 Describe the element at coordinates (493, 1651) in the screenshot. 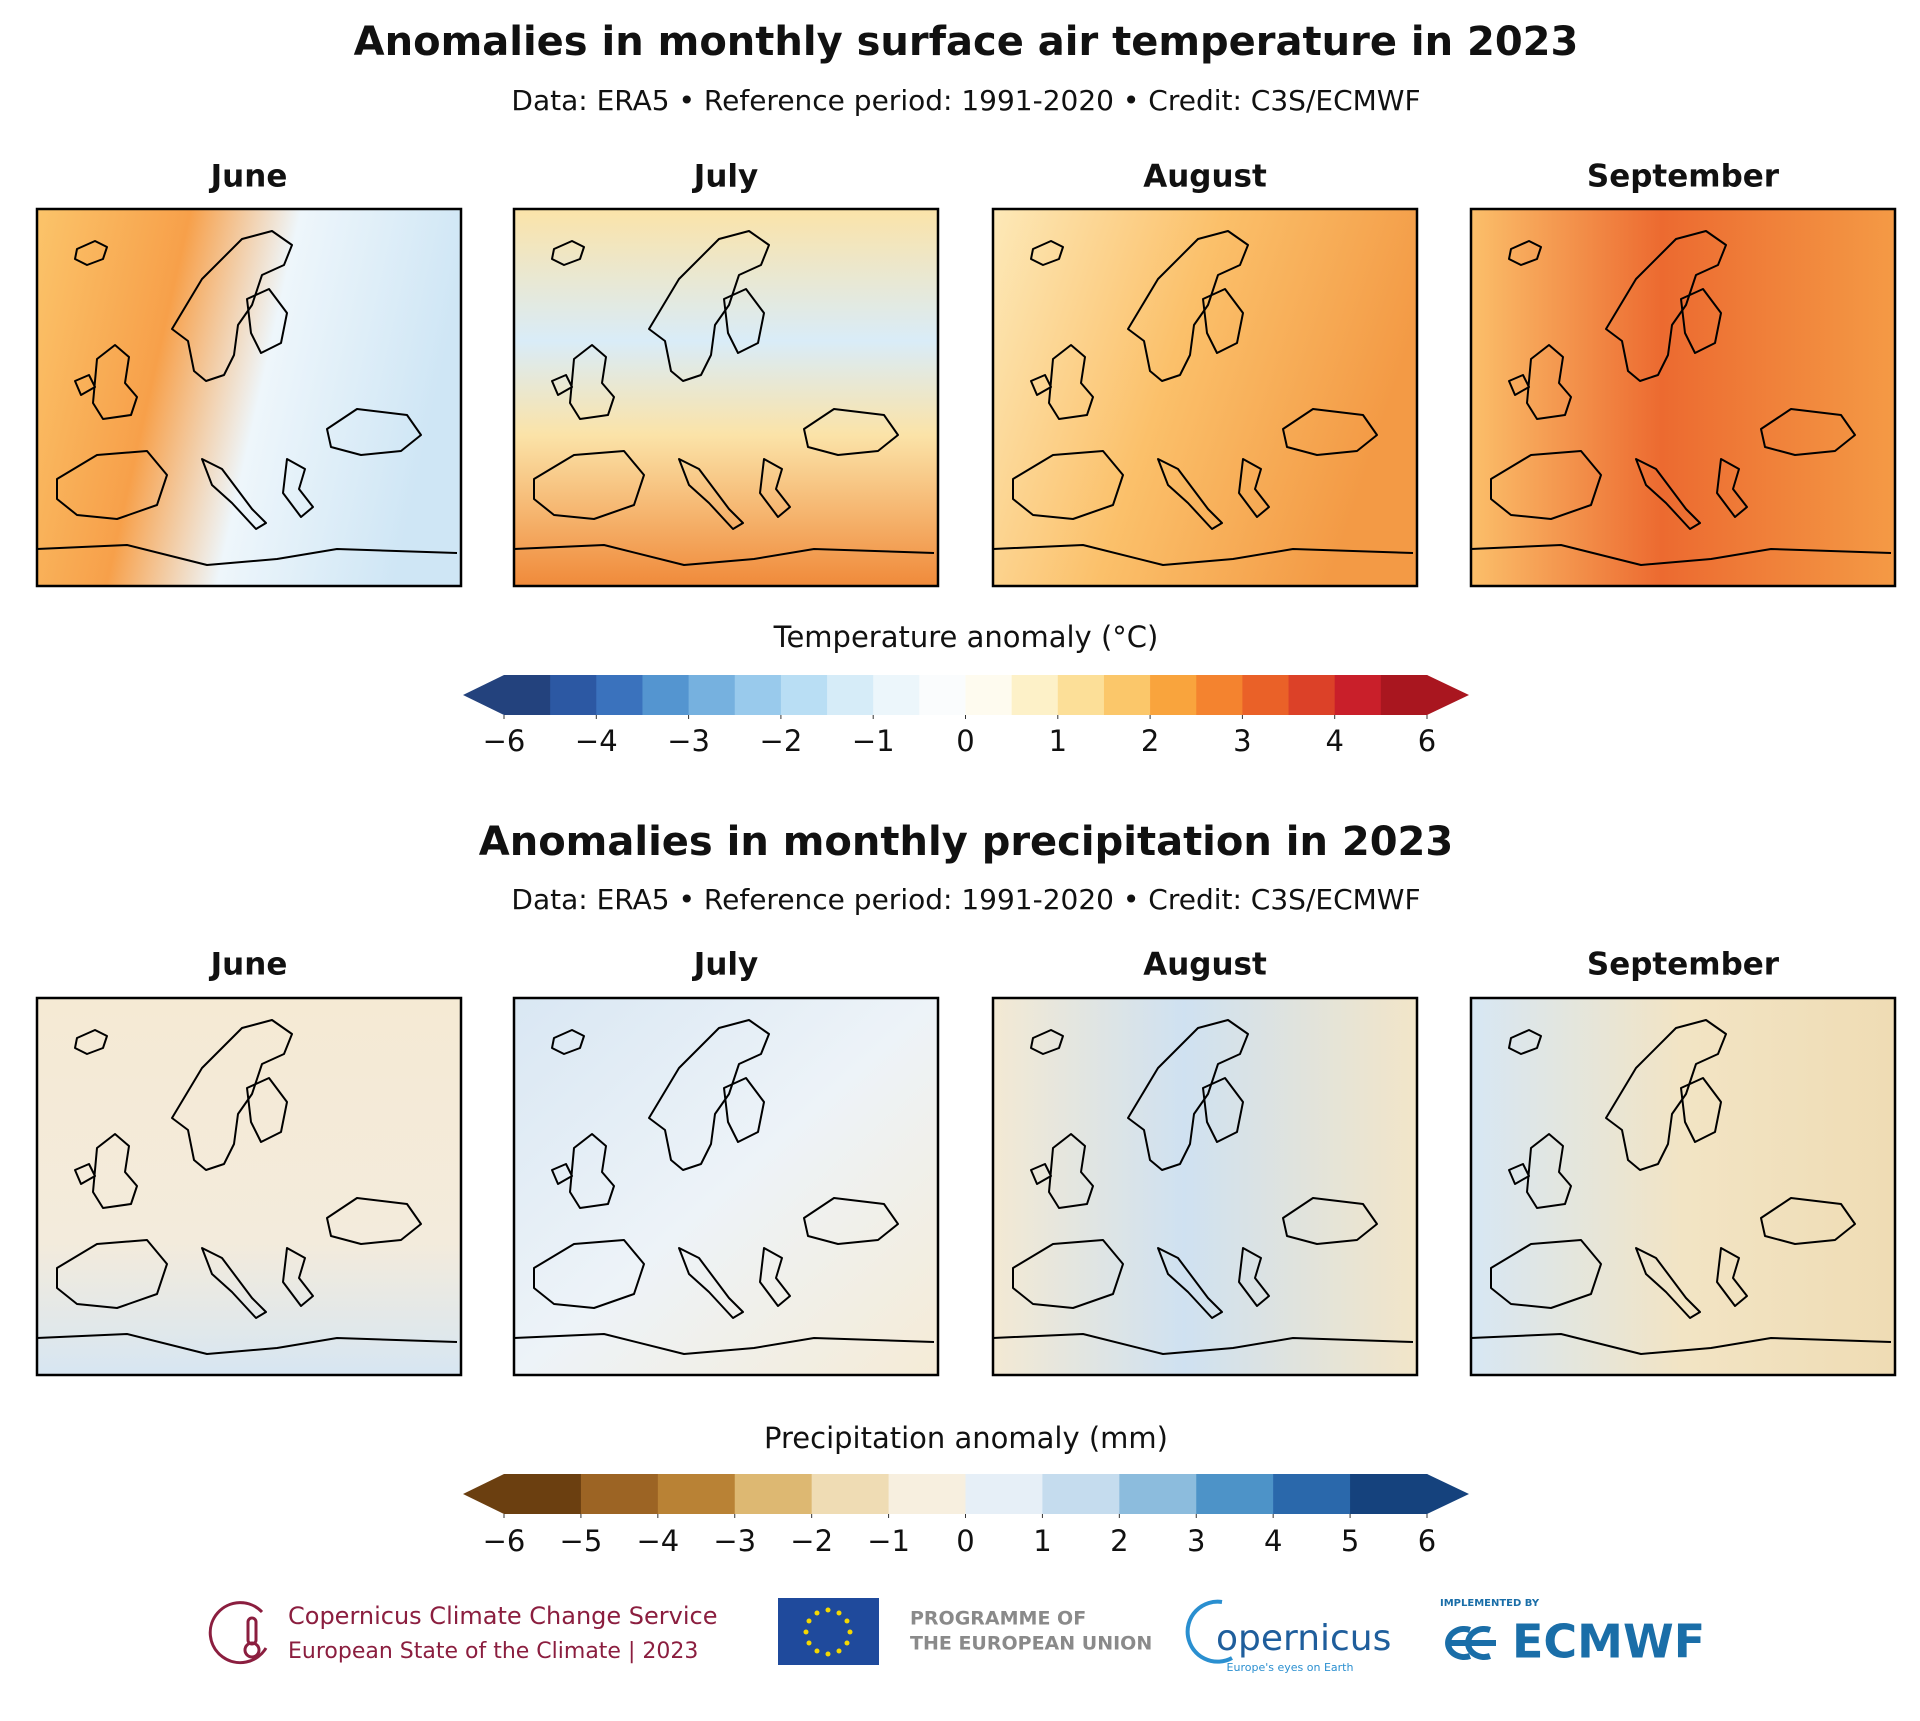

I see `c3s-report: European State of the Climate | 2023` at that location.